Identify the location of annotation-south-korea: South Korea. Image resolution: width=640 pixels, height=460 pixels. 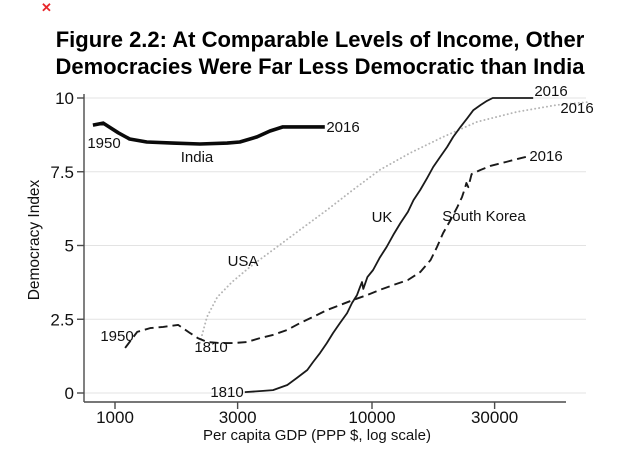
(484, 216).